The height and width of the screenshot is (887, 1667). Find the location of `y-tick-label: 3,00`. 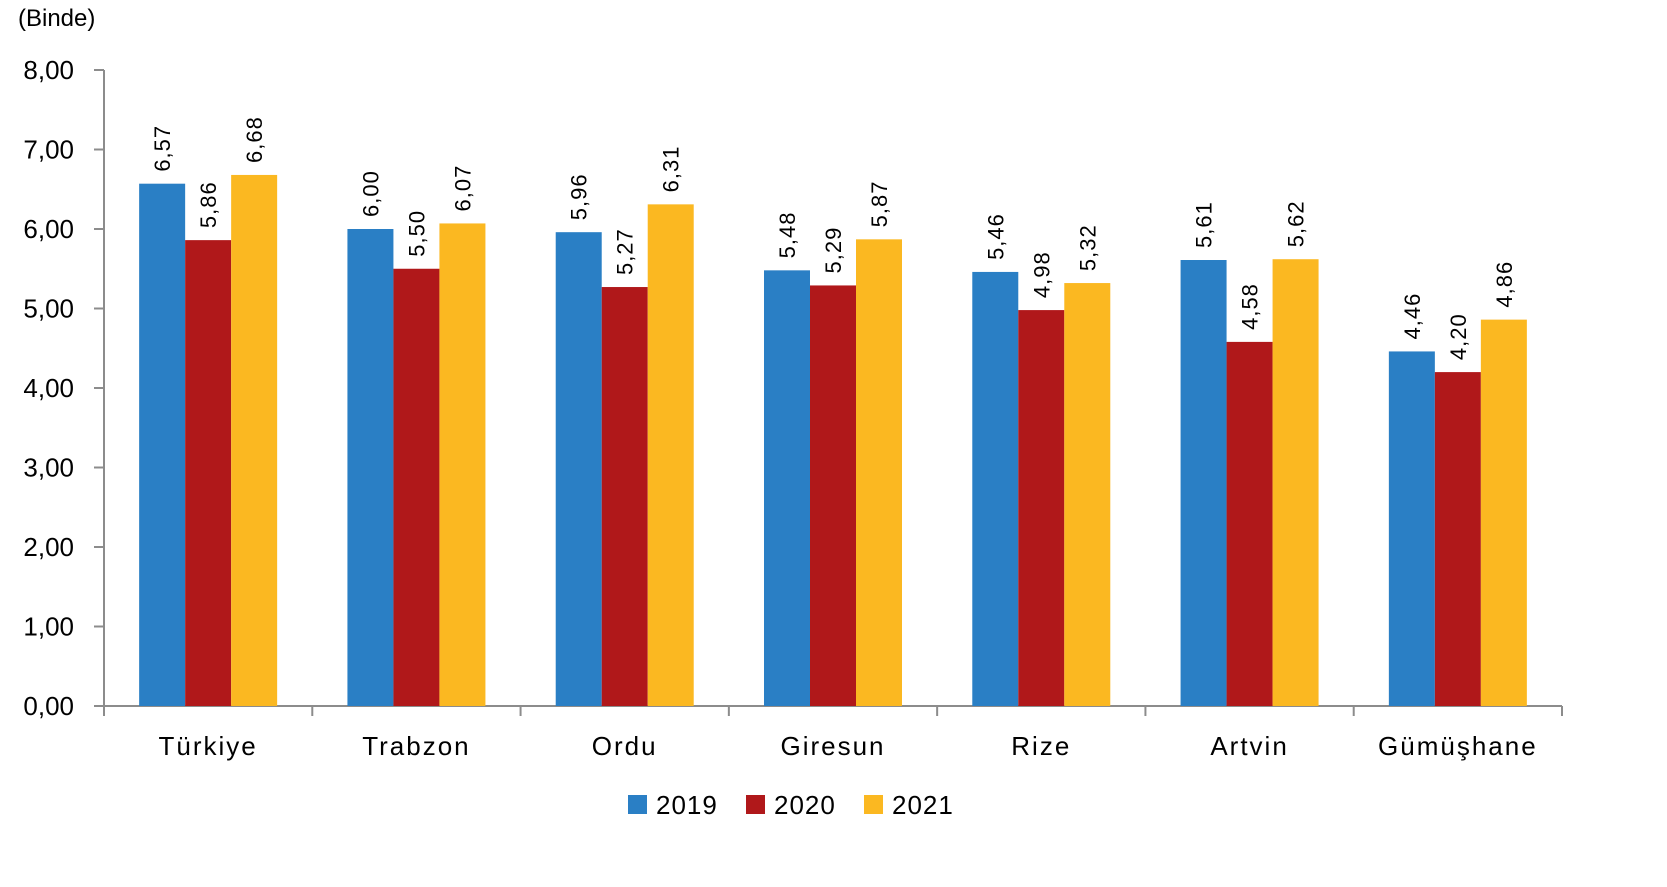

y-tick-label: 3,00 is located at coordinates (48, 468).